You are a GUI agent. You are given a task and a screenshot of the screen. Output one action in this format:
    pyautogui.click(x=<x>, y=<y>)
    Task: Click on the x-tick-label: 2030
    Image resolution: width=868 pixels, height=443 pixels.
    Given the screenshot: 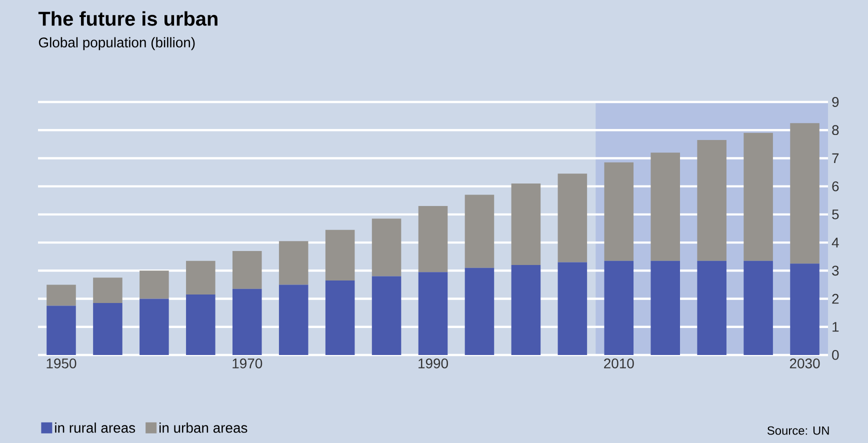 What is the action you would take?
    pyautogui.click(x=805, y=363)
    